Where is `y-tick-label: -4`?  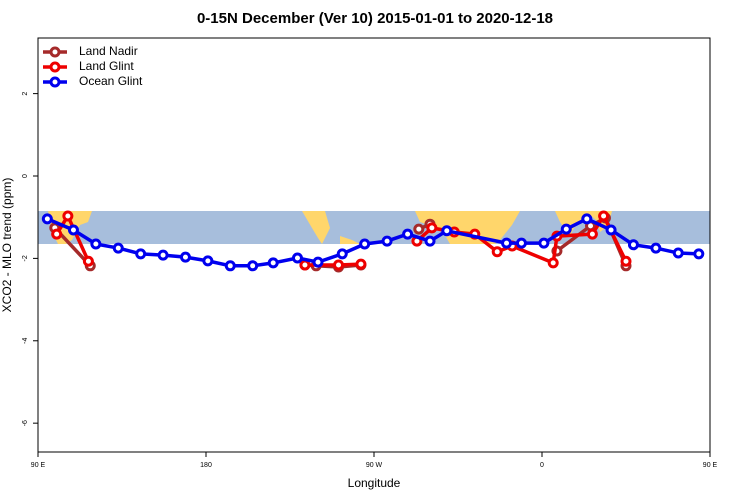 y-tick-label: -4 is located at coordinates (25, 341).